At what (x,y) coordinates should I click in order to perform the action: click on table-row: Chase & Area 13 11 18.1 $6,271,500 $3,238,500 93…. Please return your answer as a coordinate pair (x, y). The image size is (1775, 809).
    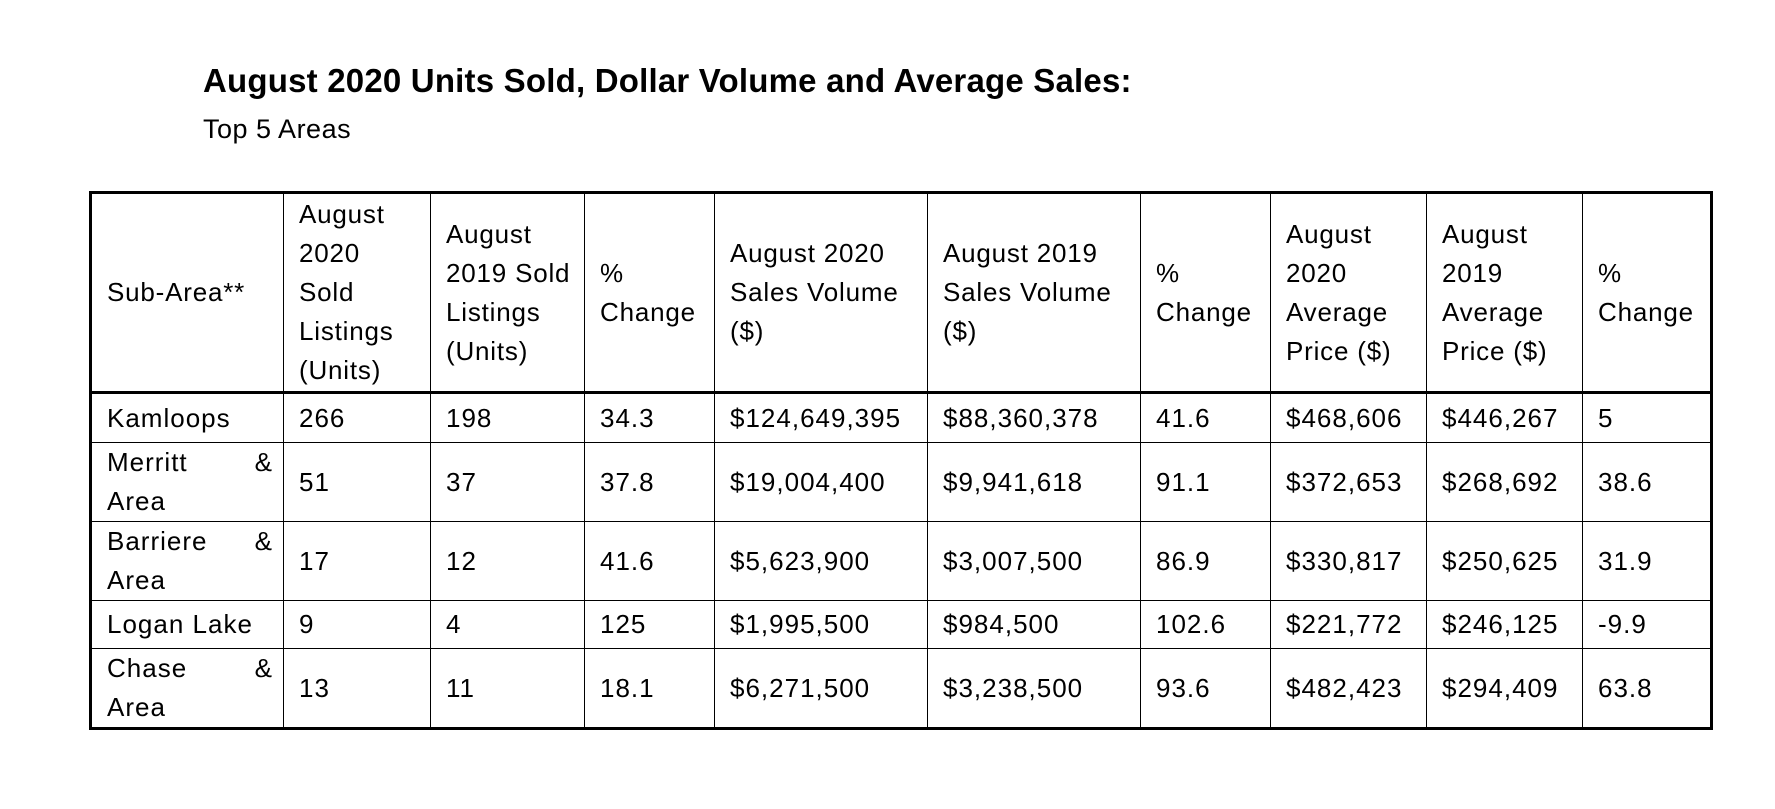
    Looking at the image, I should click on (901, 688).